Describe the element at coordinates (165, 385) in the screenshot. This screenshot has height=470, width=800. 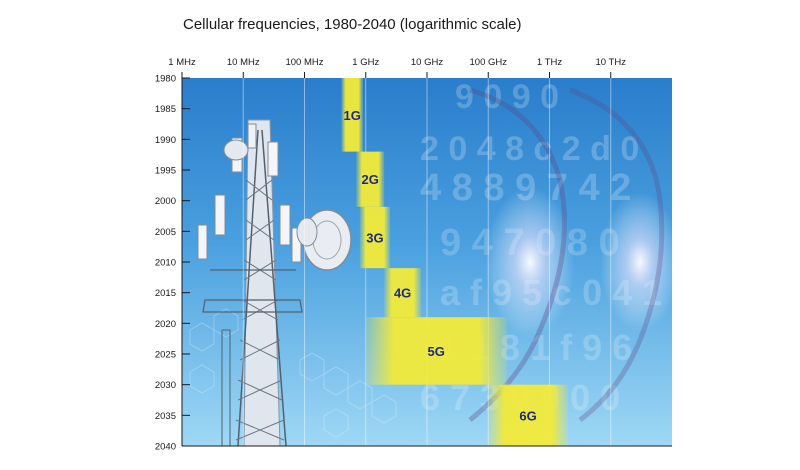
I see `y-tick-label: 2030` at that location.